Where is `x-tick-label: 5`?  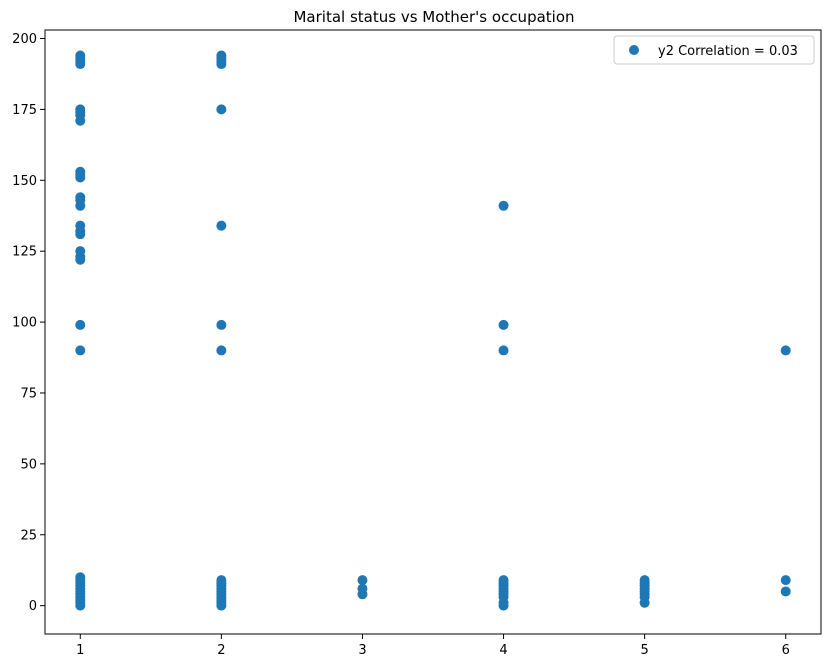 x-tick-label: 5 is located at coordinates (644, 650).